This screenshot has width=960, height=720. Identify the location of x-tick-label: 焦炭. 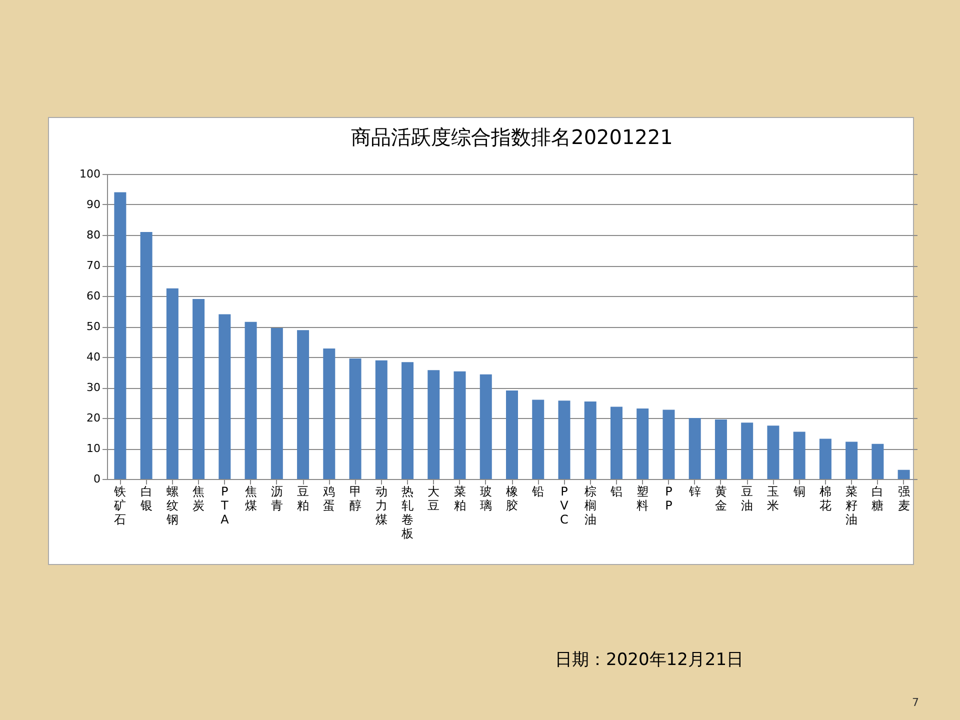
(198, 498).